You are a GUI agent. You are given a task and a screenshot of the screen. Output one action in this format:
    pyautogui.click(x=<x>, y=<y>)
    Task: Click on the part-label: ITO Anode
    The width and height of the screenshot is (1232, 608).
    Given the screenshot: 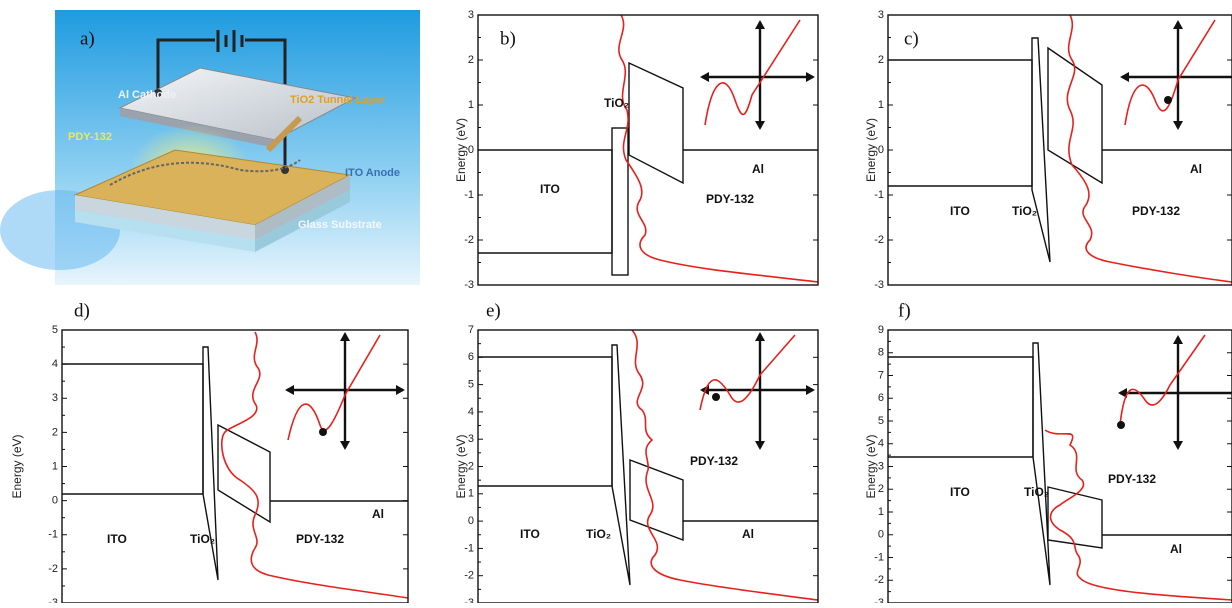 What is the action you would take?
    pyautogui.click(x=372, y=173)
    